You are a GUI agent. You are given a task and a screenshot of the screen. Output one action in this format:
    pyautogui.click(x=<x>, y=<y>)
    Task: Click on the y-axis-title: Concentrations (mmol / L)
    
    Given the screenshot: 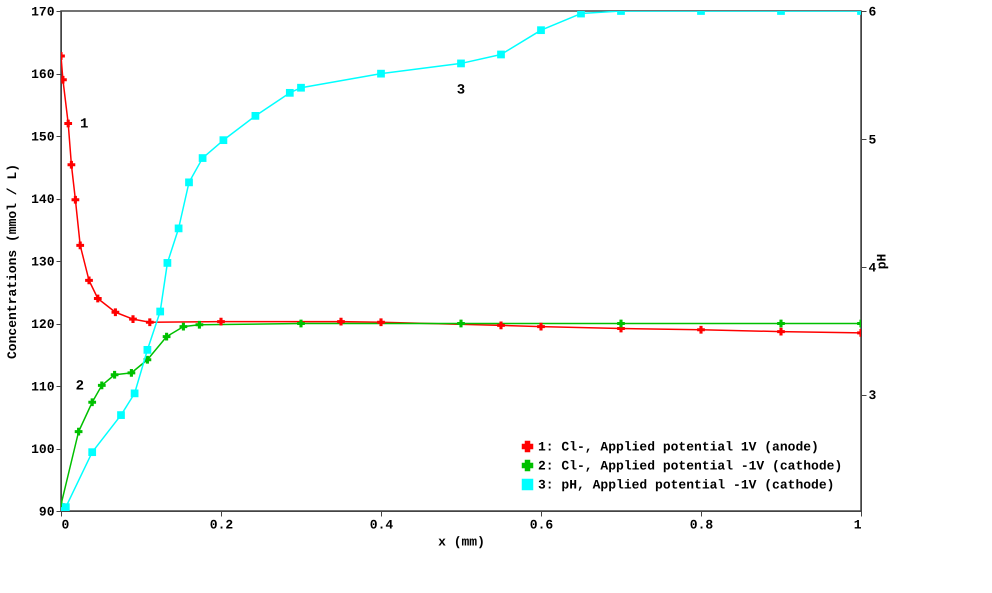 What is the action you would take?
    pyautogui.click(x=12, y=262)
    